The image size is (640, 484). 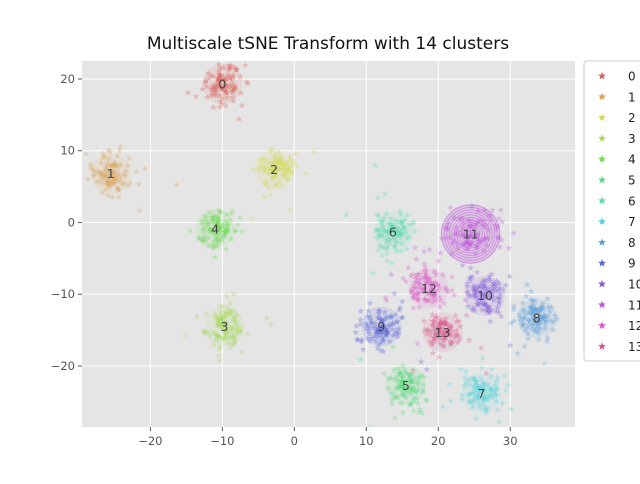 What do you see at coordinates (399, 219) in the screenshot?
I see `cluster-6-points` at bounding box center [399, 219].